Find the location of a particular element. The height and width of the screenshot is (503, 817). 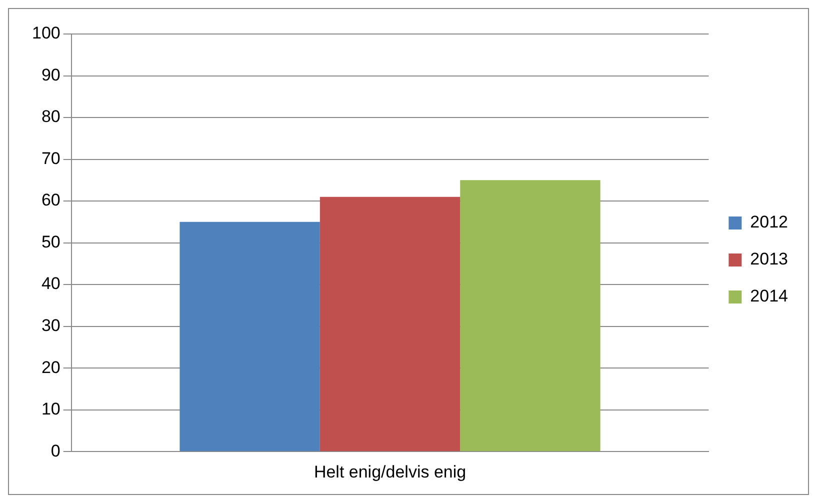

legend-label: 2012 is located at coordinates (769, 222).